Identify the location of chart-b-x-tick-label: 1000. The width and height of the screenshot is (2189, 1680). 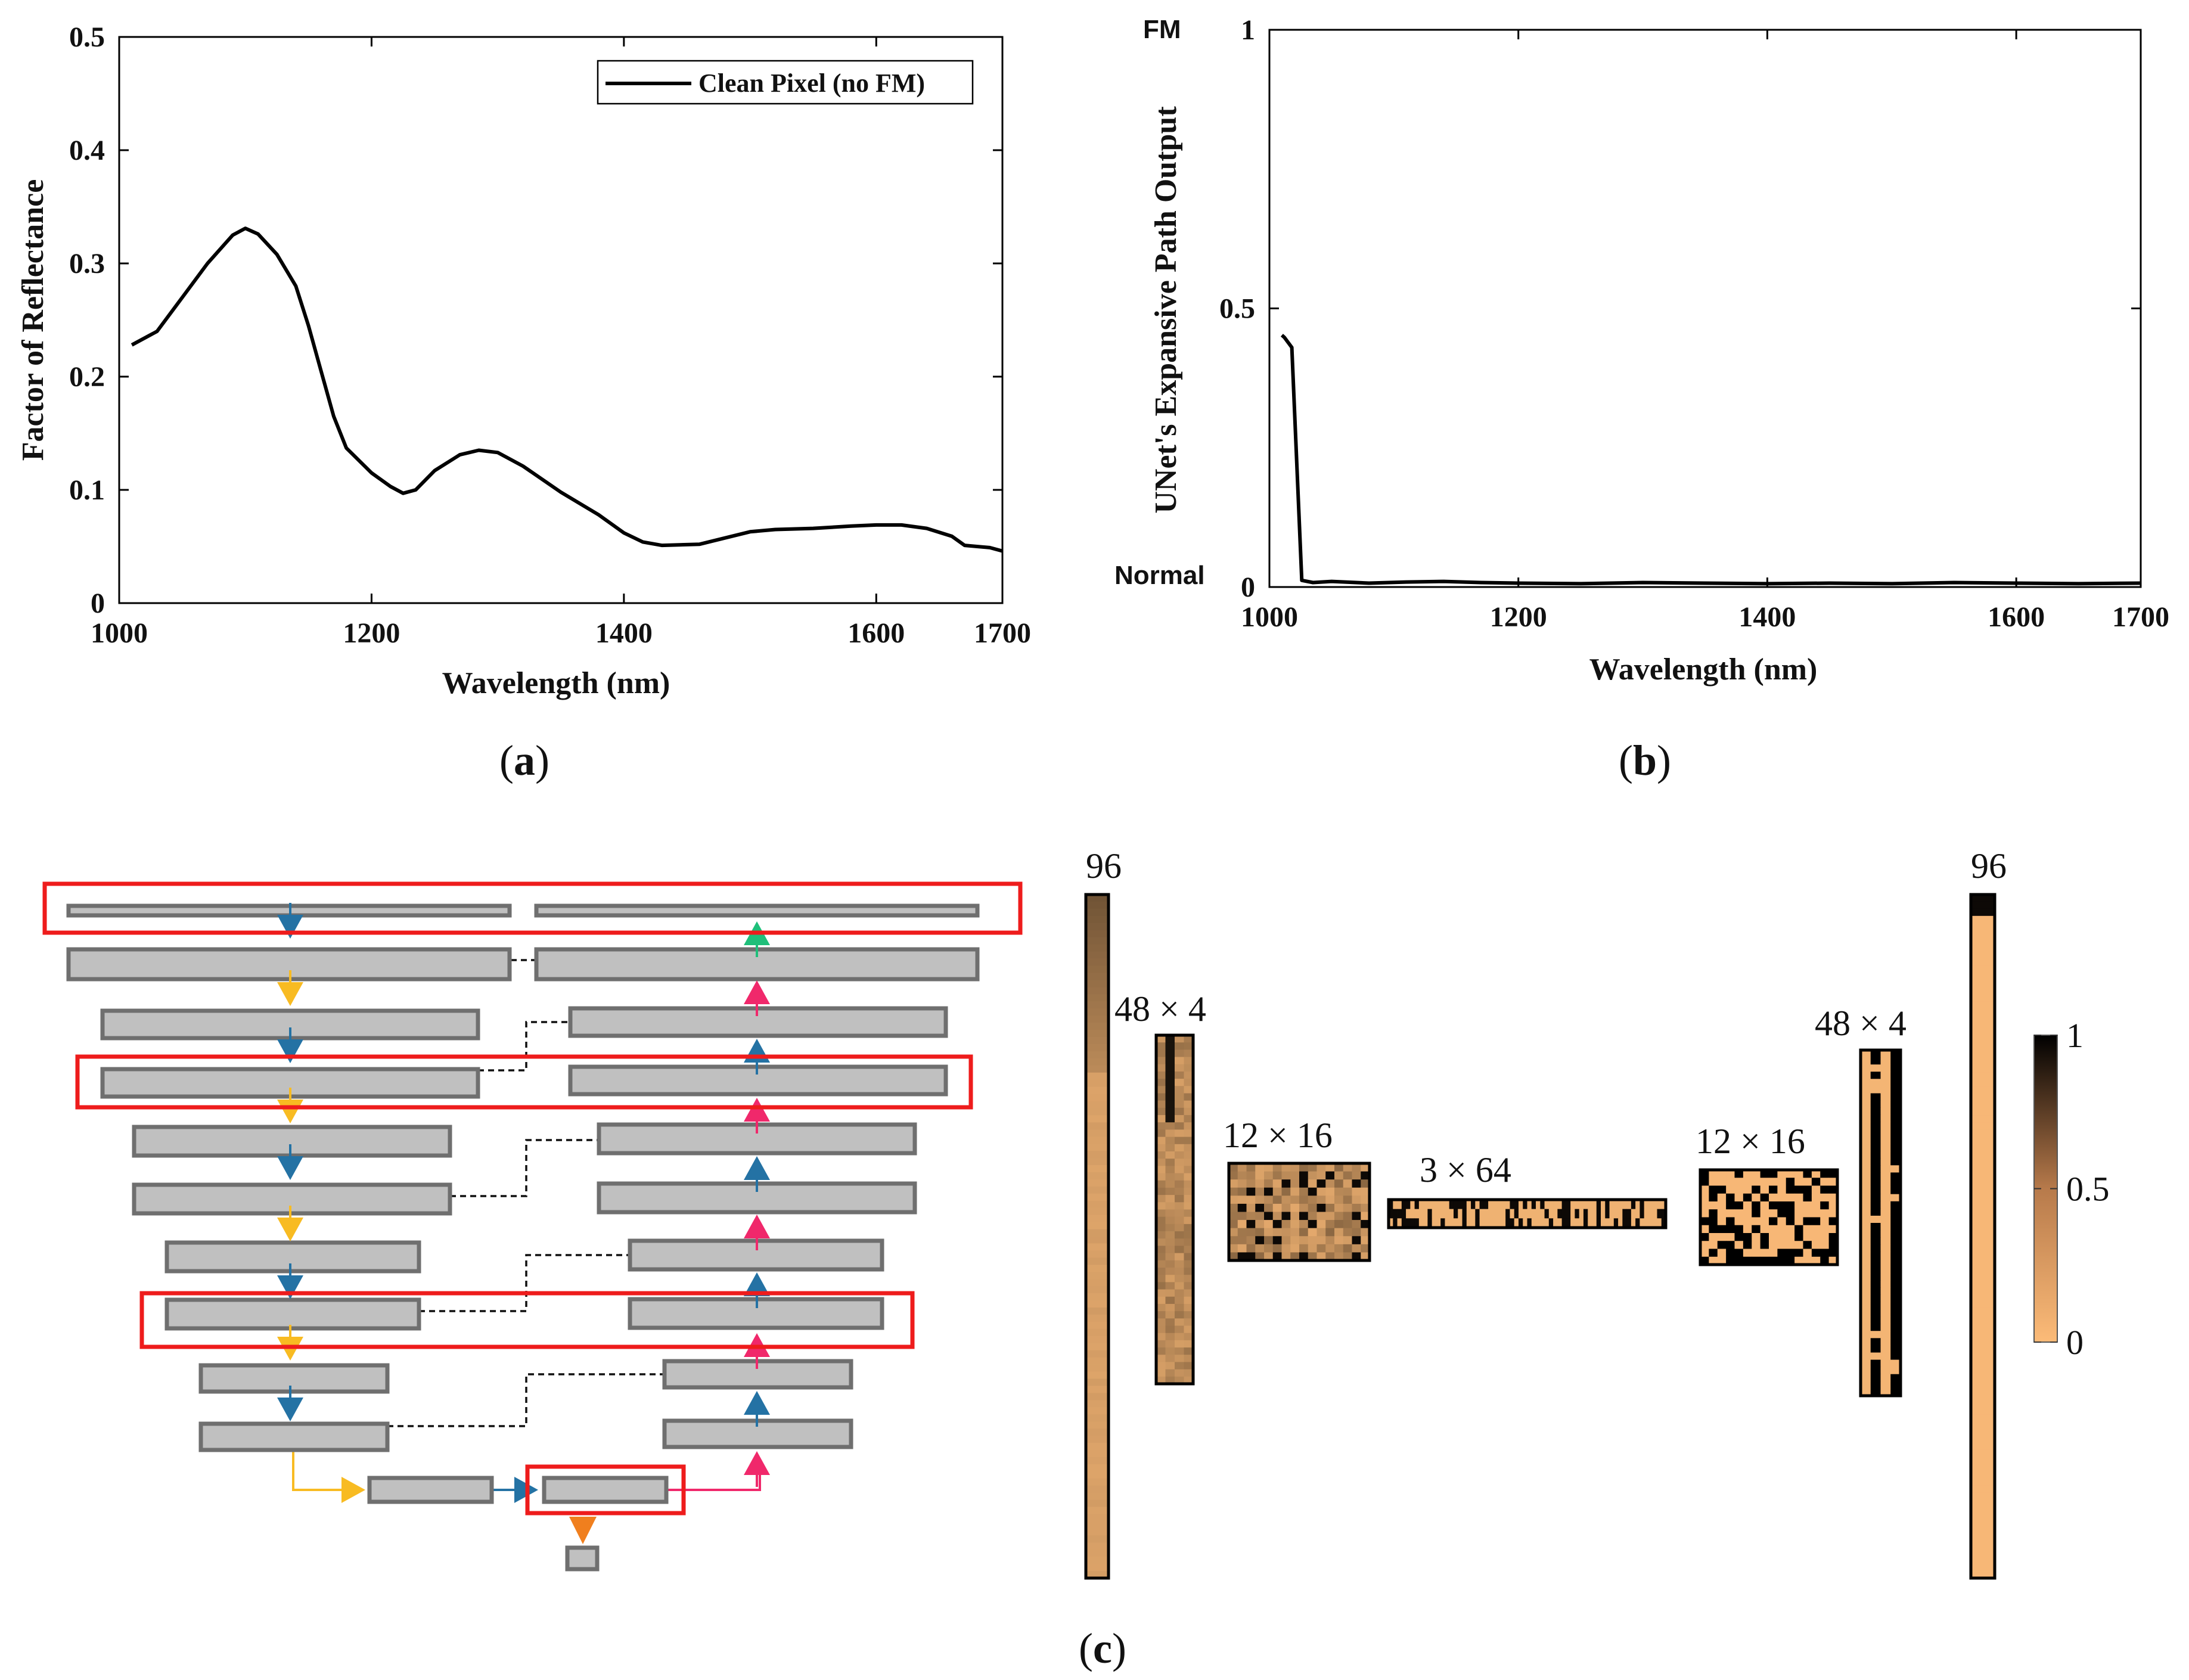
(1269, 617).